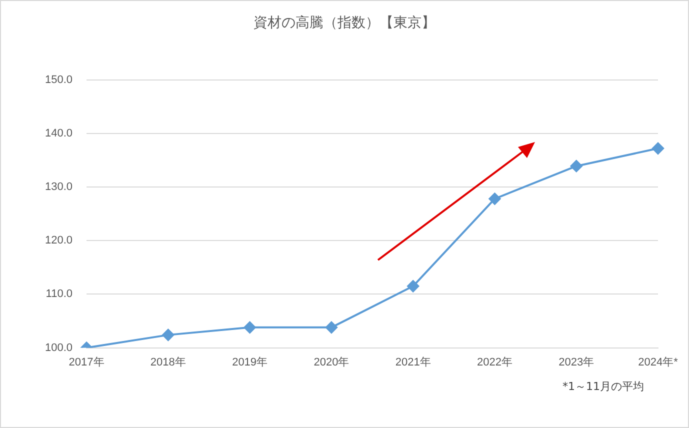 The height and width of the screenshot is (428, 689). Describe the element at coordinates (250, 362) in the screenshot. I see `x-tick-label: 2019年` at that location.